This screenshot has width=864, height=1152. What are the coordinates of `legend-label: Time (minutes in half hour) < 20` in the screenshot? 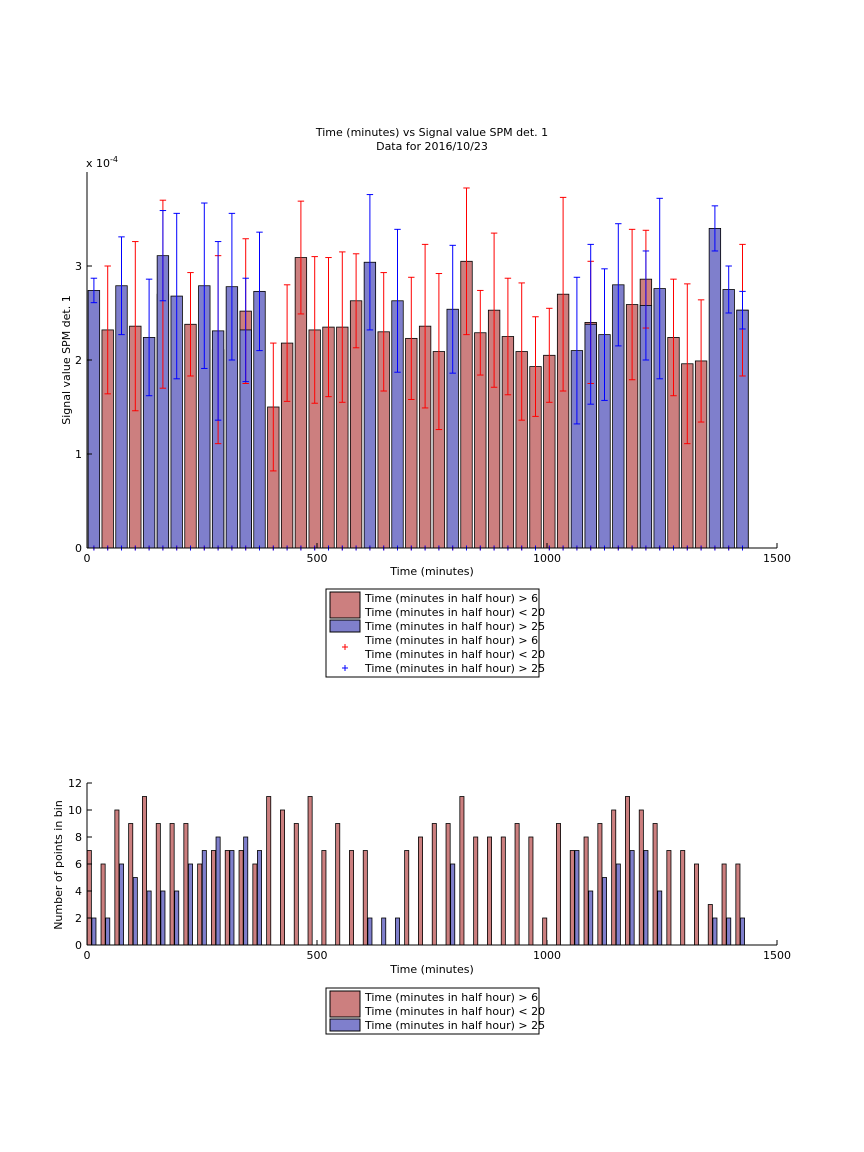 It's located at (454, 1011).